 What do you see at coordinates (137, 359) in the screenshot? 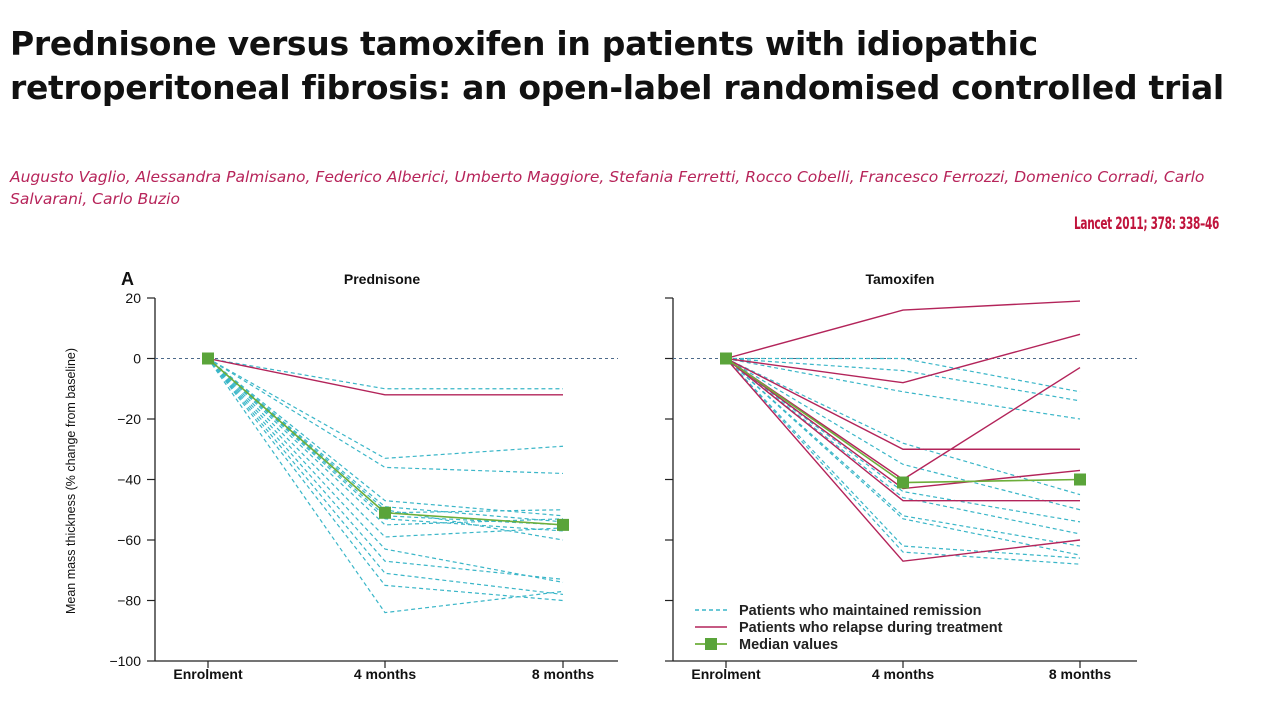
I see `y-tick-label: 0` at bounding box center [137, 359].